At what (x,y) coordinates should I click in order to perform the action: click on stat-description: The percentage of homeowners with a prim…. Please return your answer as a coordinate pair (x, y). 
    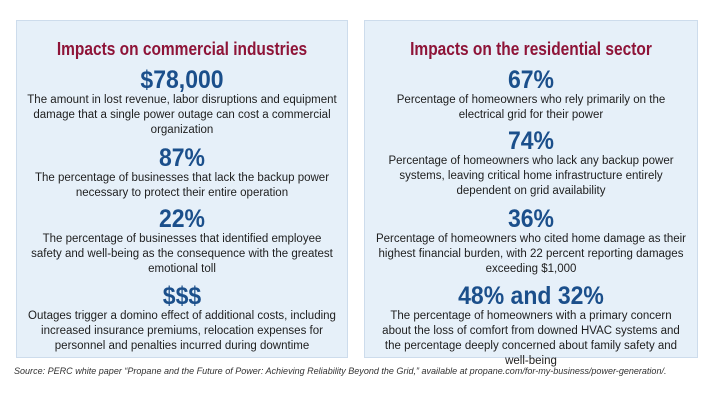
    Looking at the image, I should click on (531, 338).